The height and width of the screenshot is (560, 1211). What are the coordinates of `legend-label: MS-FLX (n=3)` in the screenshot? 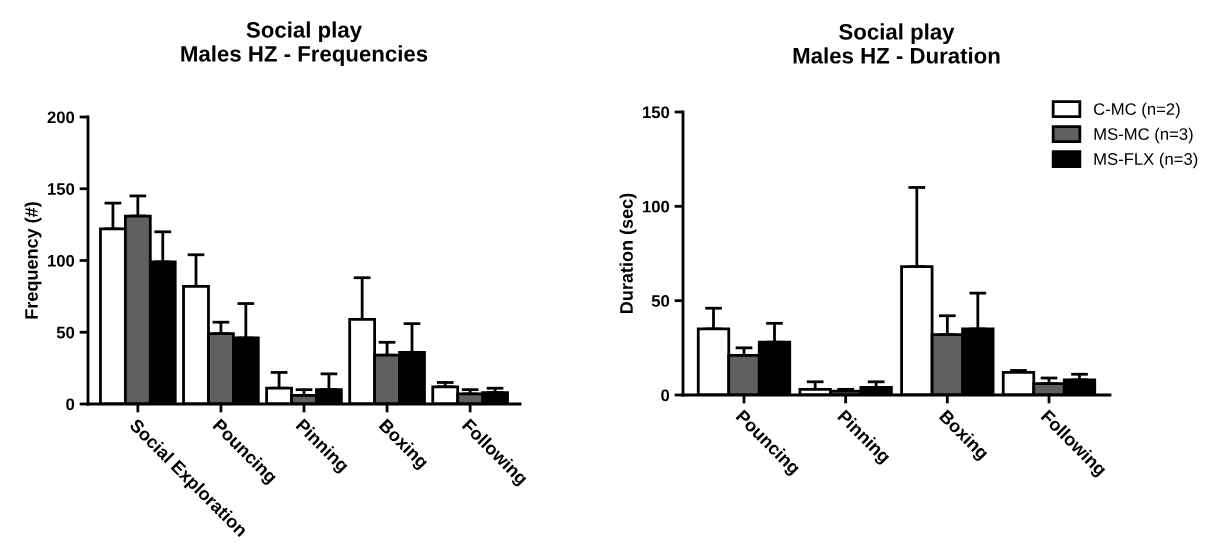 It's located at (1146, 160).